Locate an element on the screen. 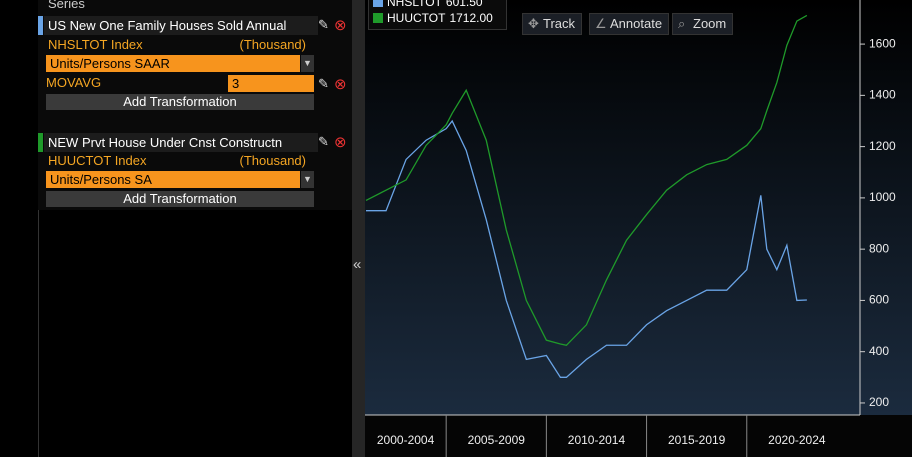 This screenshot has height=457, width=912. transform-dropdown: Units/Persons SA is located at coordinates (173, 179).